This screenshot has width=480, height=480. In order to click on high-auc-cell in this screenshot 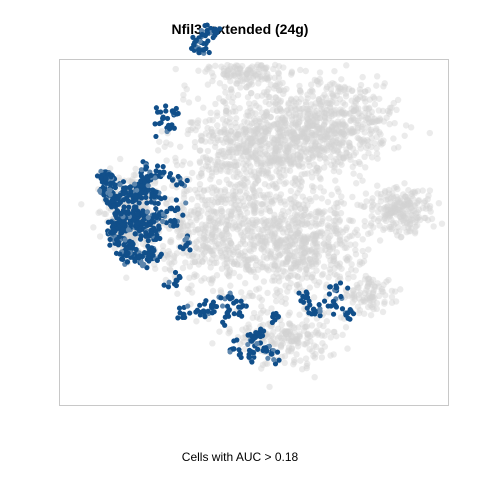, I will do `click(171, 209)`.